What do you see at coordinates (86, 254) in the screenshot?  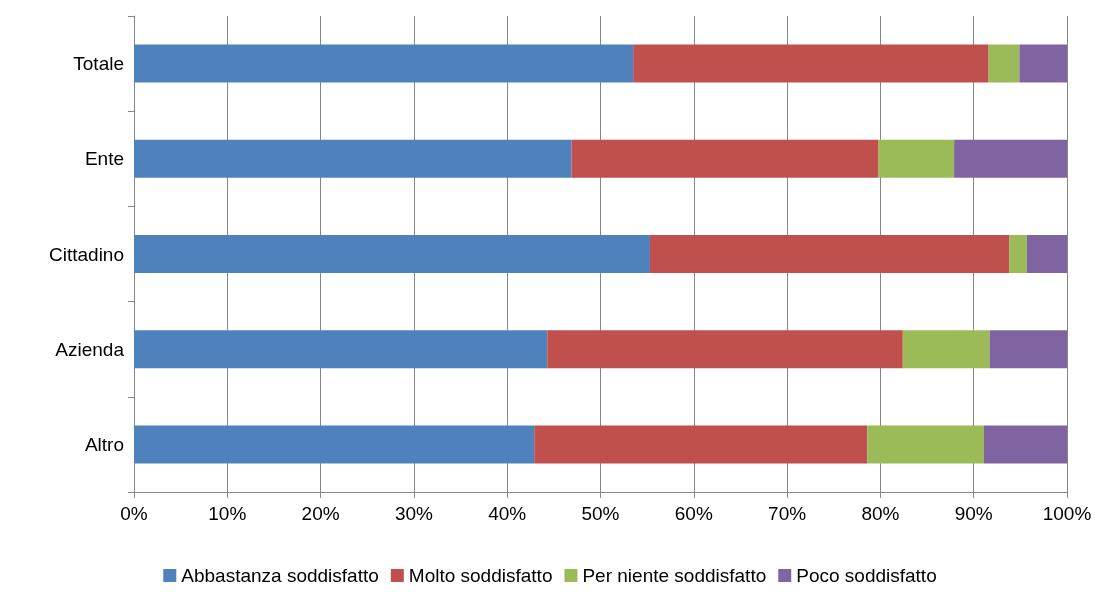 I see `y-tick-label: Cittadino` at bounding box center [86, 254].